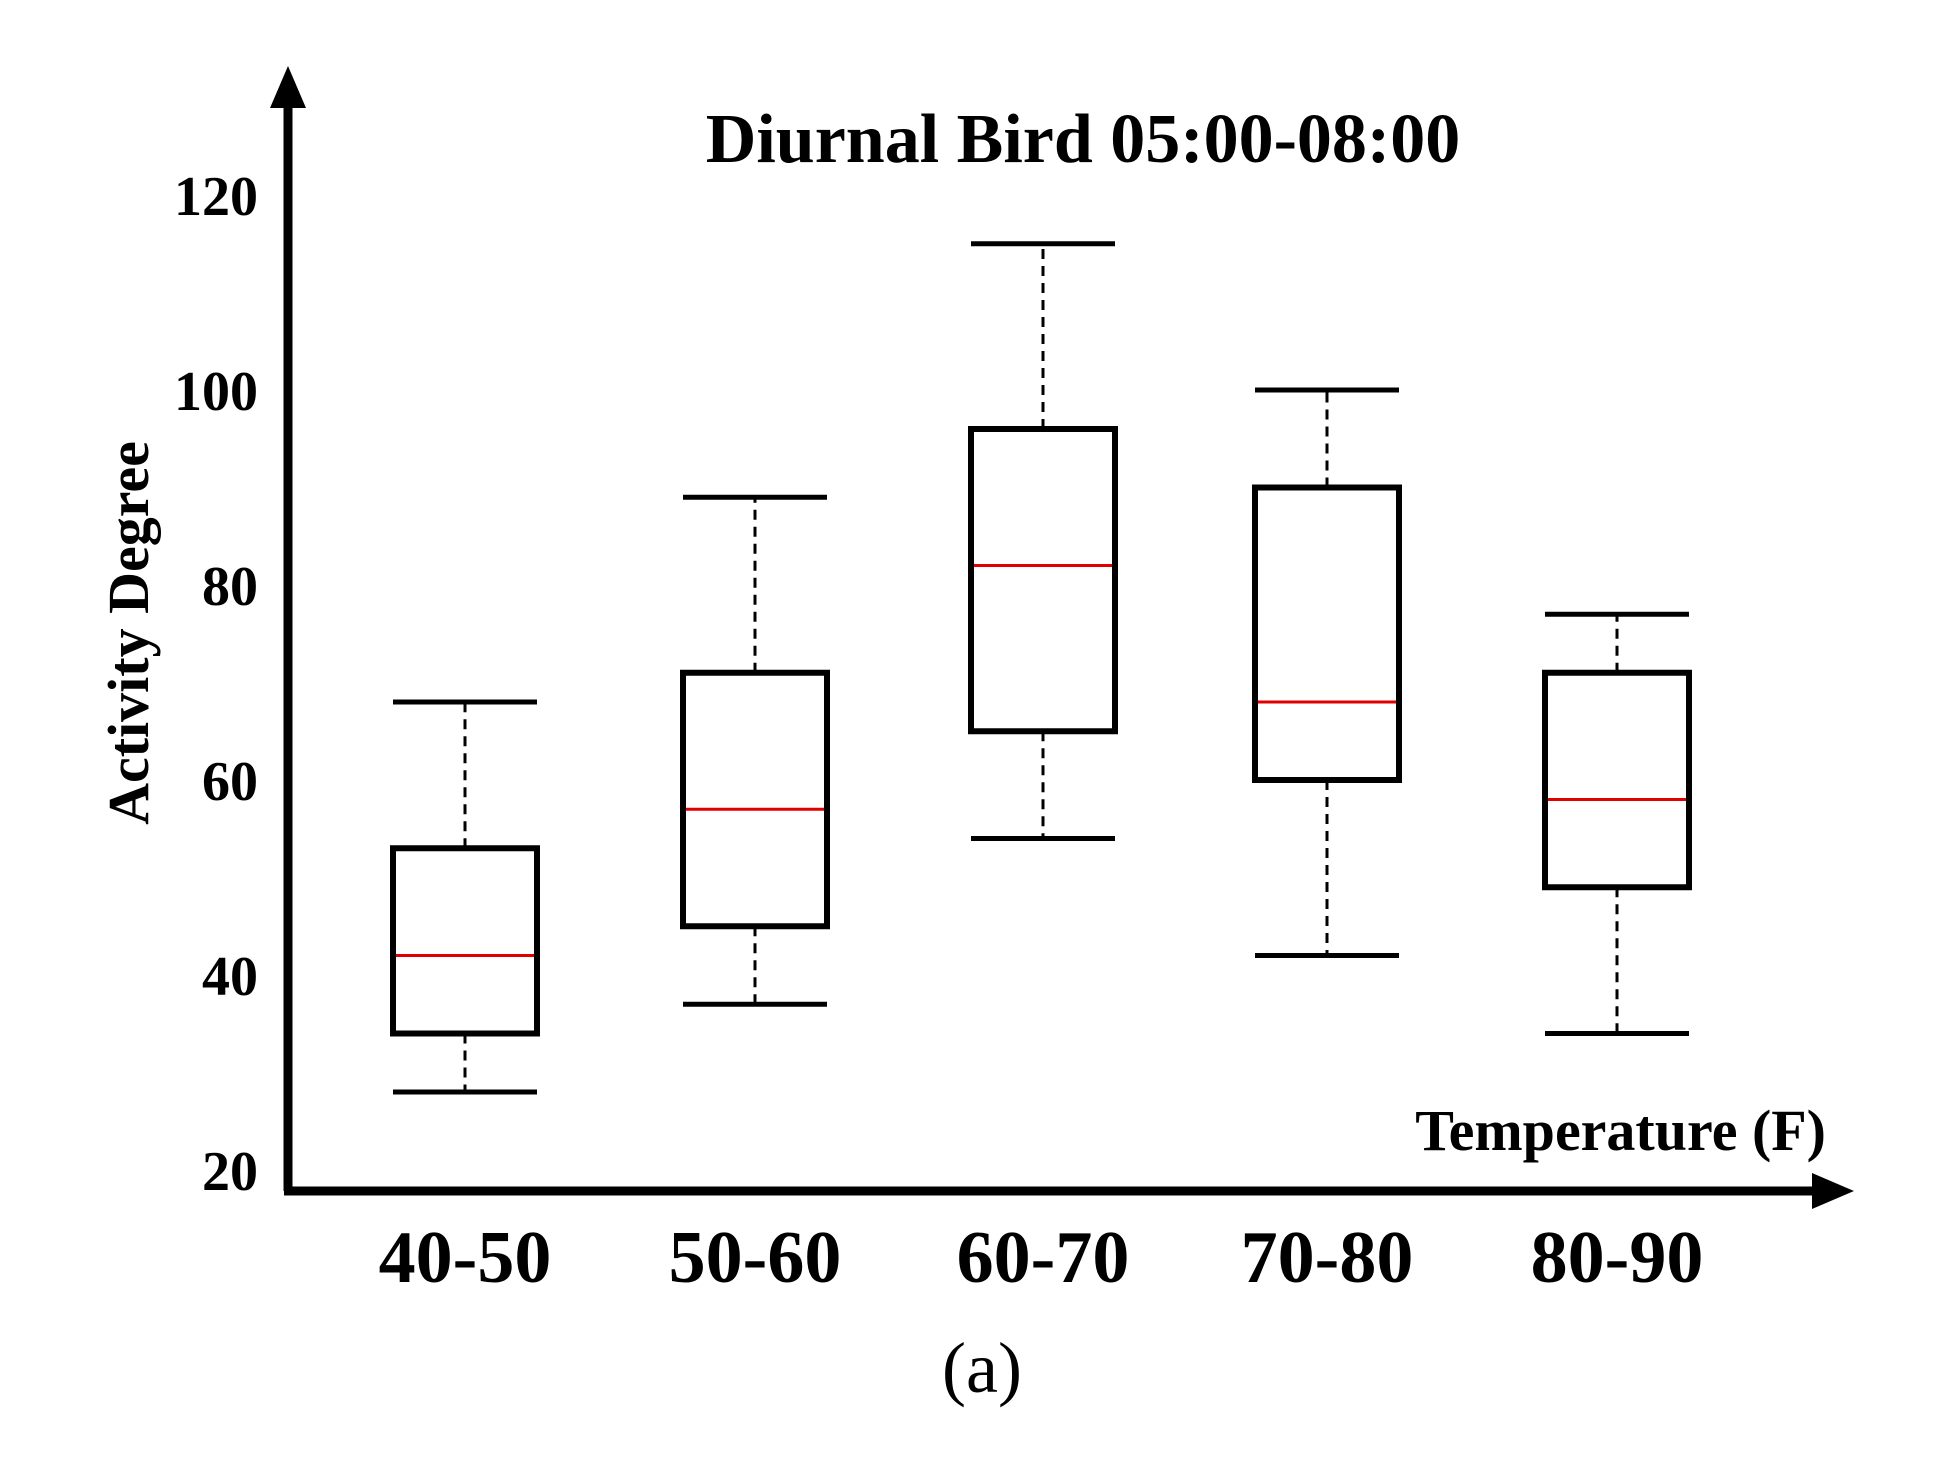  Describe the element at coordinates (755, 1258) in the screenshot. I see `x-category-label-50-60: 50-60` at that location.